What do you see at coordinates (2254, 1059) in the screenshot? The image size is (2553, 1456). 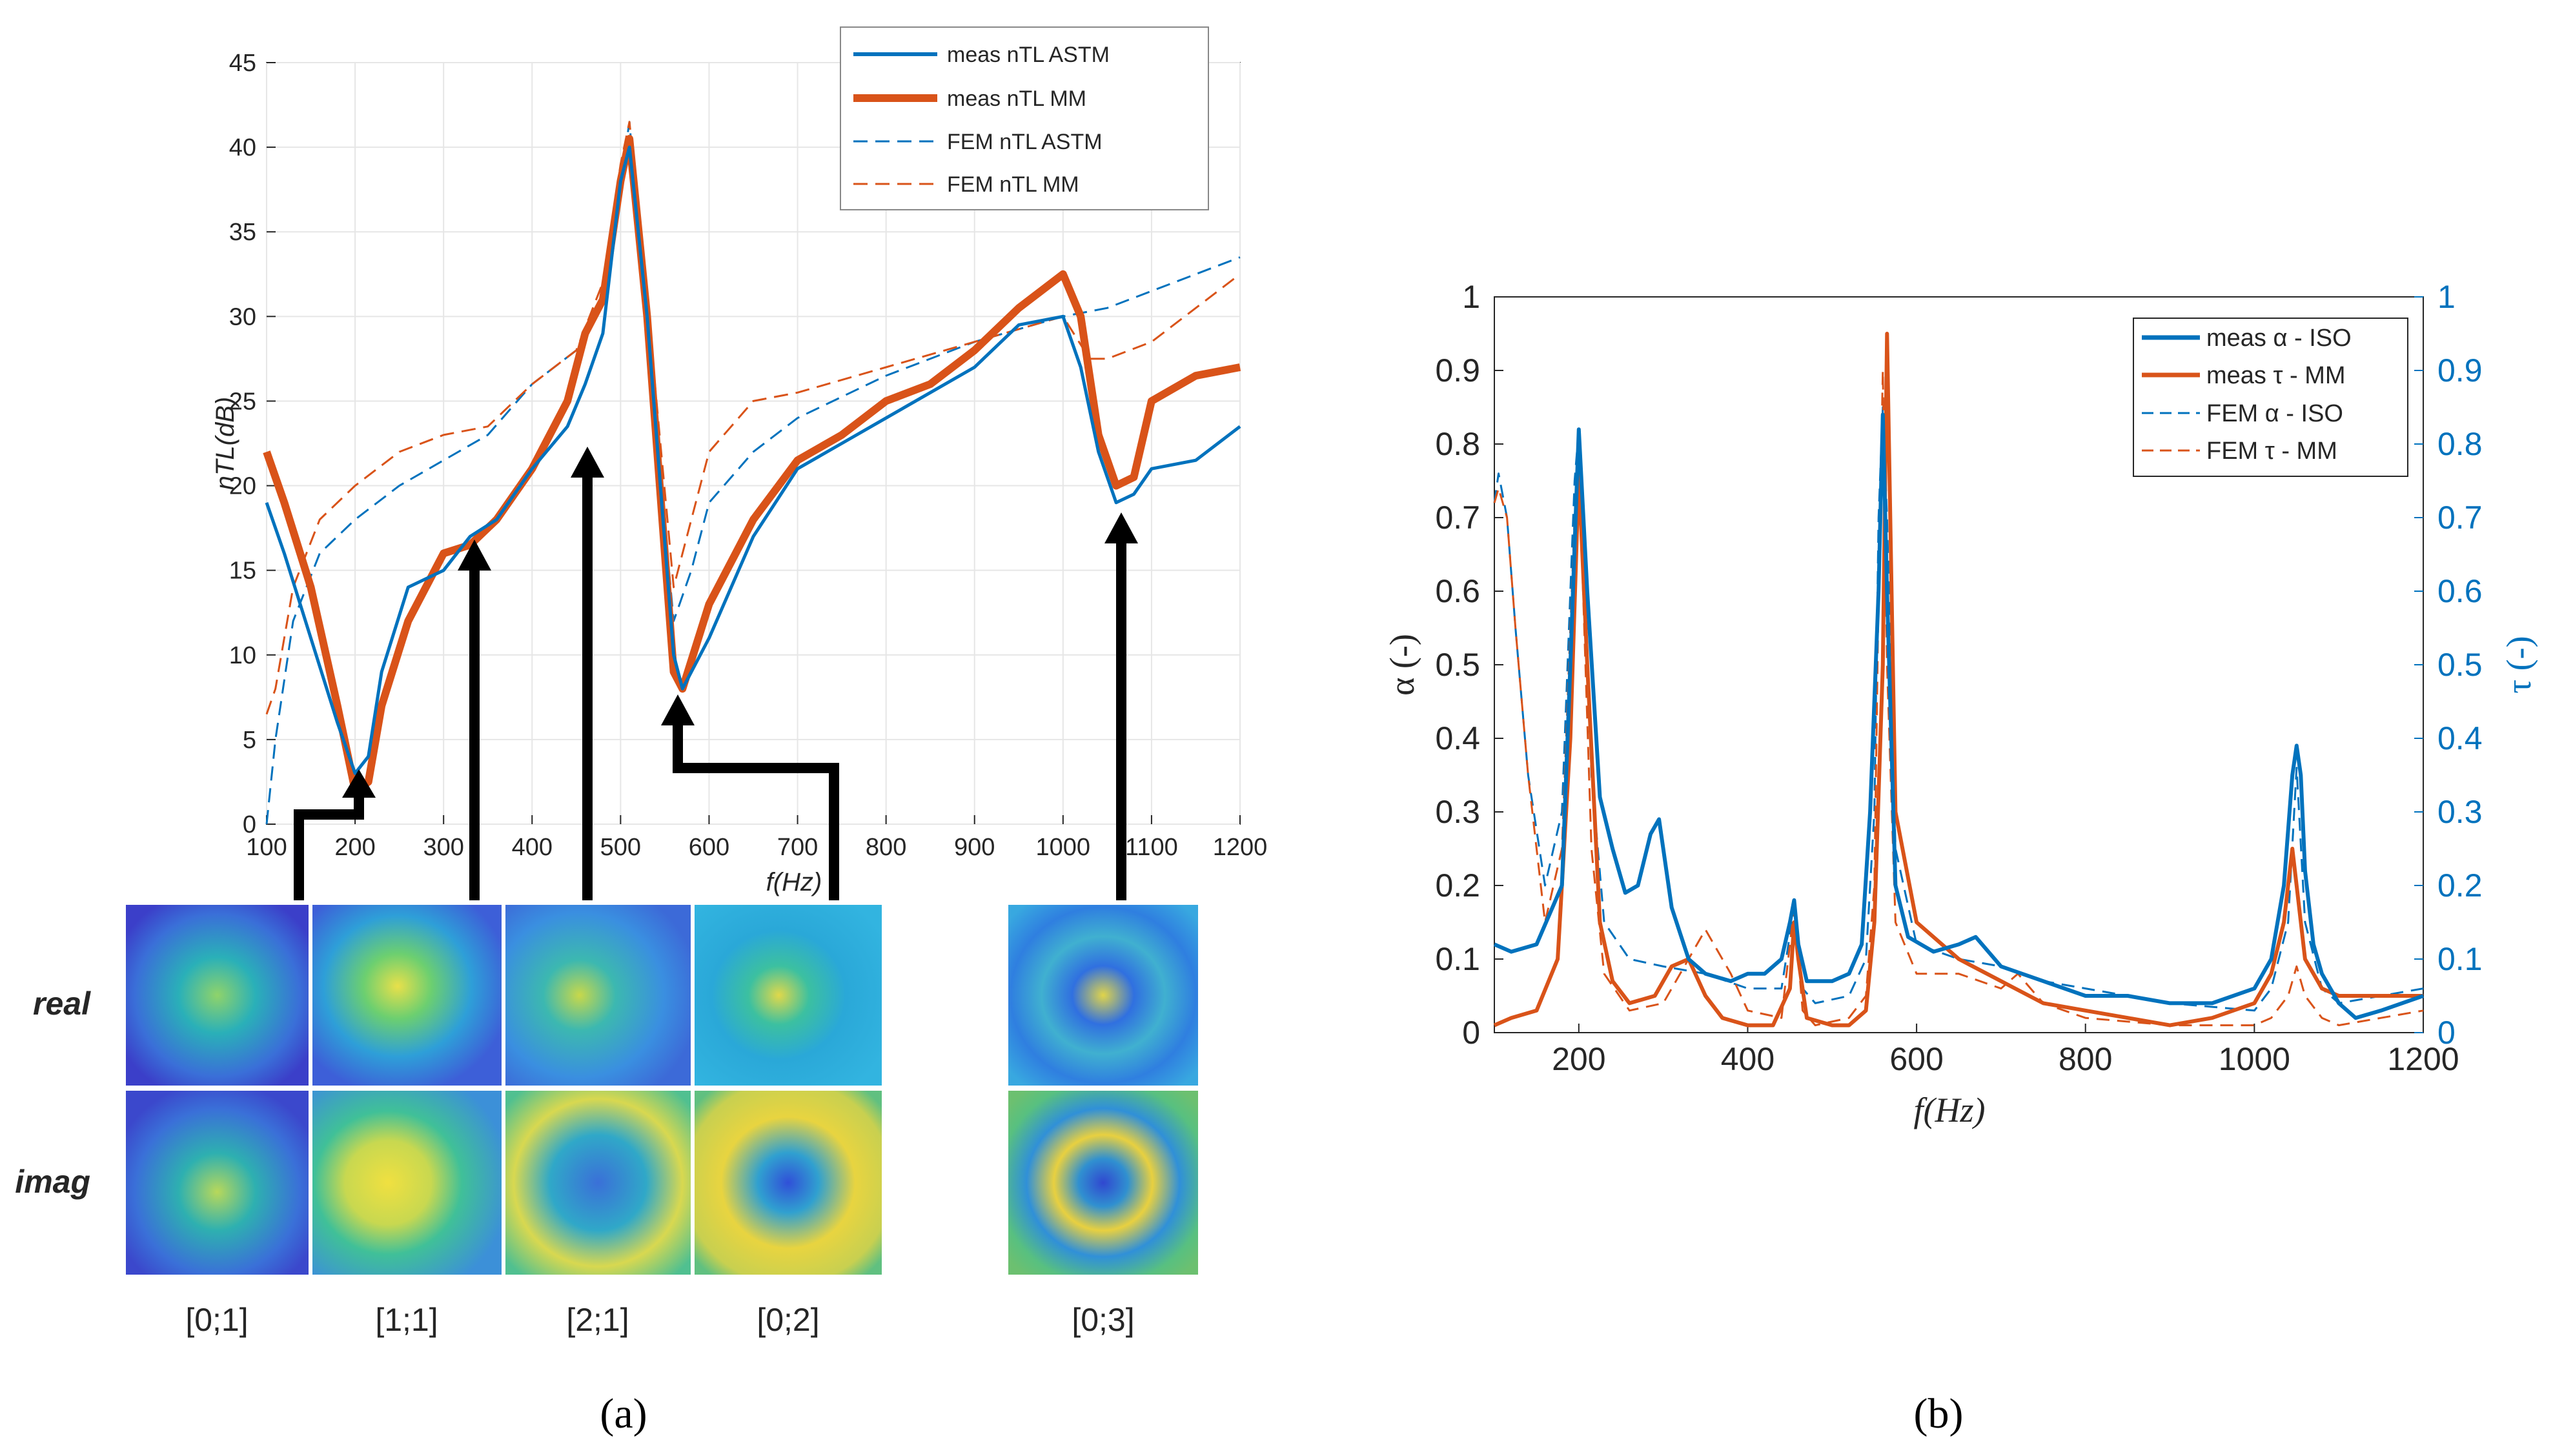 I see `panel-b-xtick-label: 1000` at bounding box center [2254, 1059].